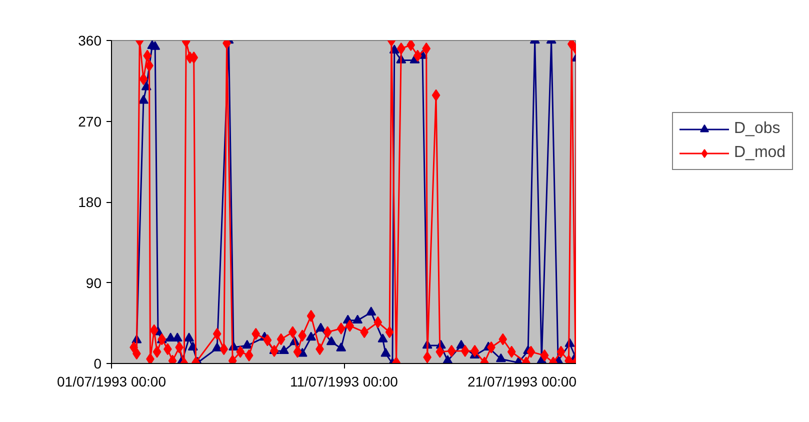  I want to click on legend-label: D_obs, so click(757, 129).